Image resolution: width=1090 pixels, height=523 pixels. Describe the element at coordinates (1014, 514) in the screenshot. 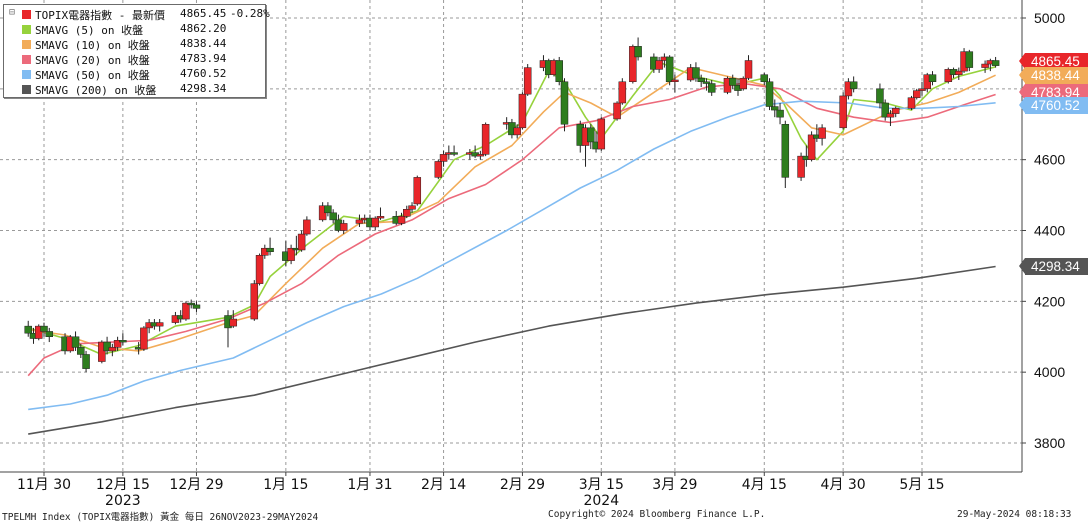

I see `footer-timestamp: 29-May-2024 08:18:33` at that location.